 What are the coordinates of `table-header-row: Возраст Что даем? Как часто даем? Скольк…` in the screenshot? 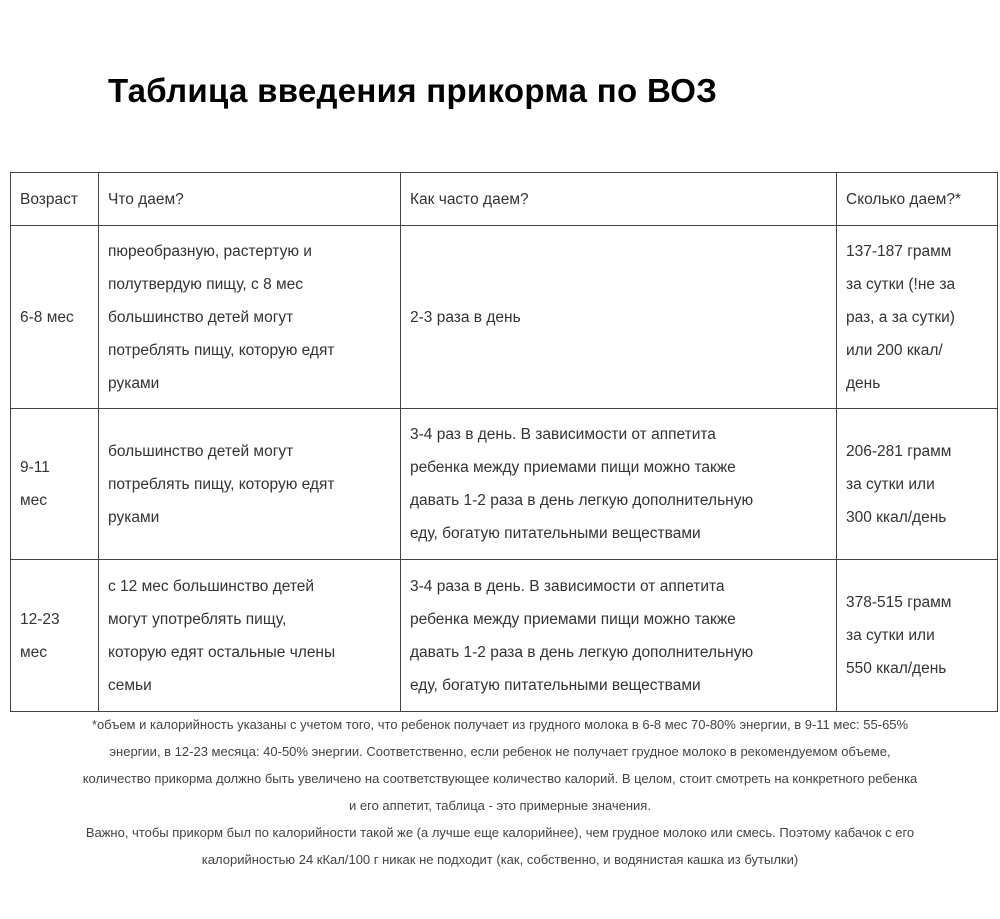 It's located at (504, 199).